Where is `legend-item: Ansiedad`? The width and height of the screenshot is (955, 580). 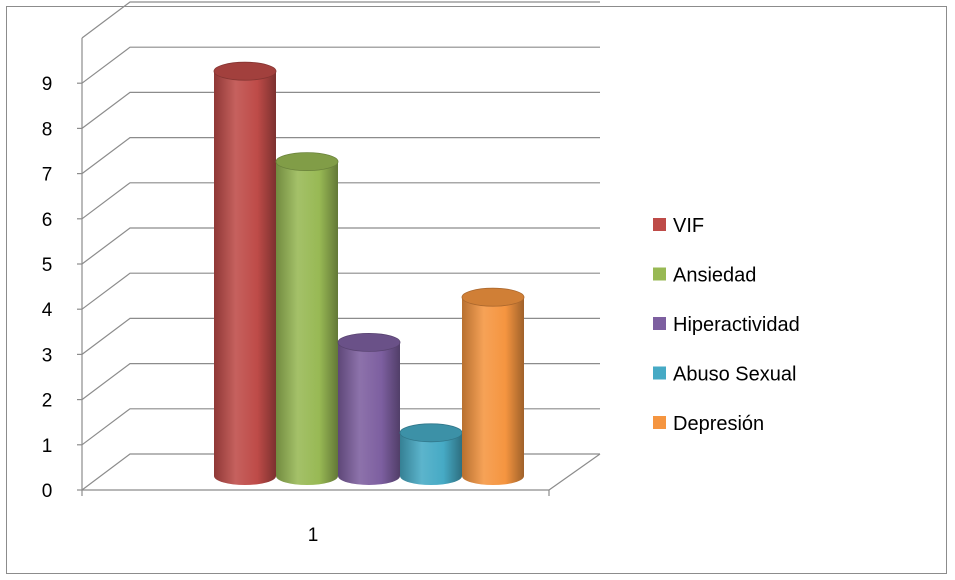 legend-item: Ansiedad is located at coordinates (704, 276).